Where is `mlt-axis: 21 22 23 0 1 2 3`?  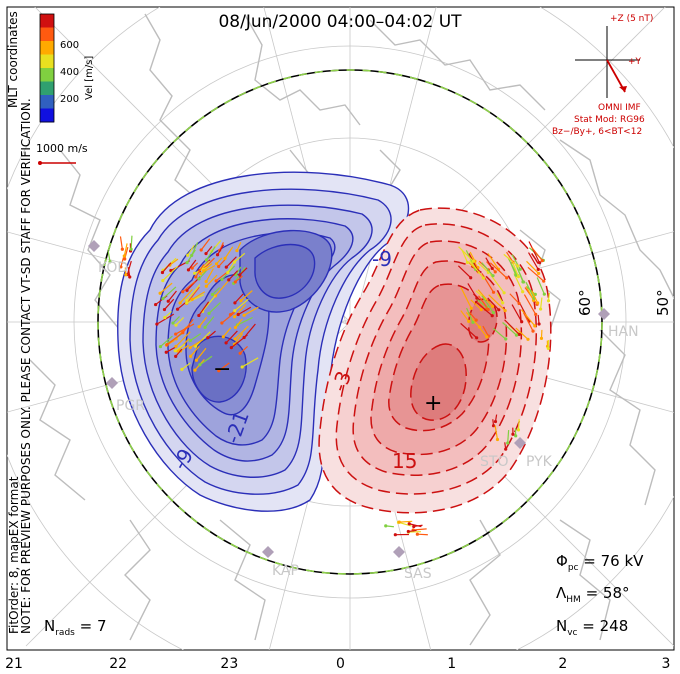 mlt-axis: 21 22 23 0 1 2 3 is located at coordinates (337, 664).